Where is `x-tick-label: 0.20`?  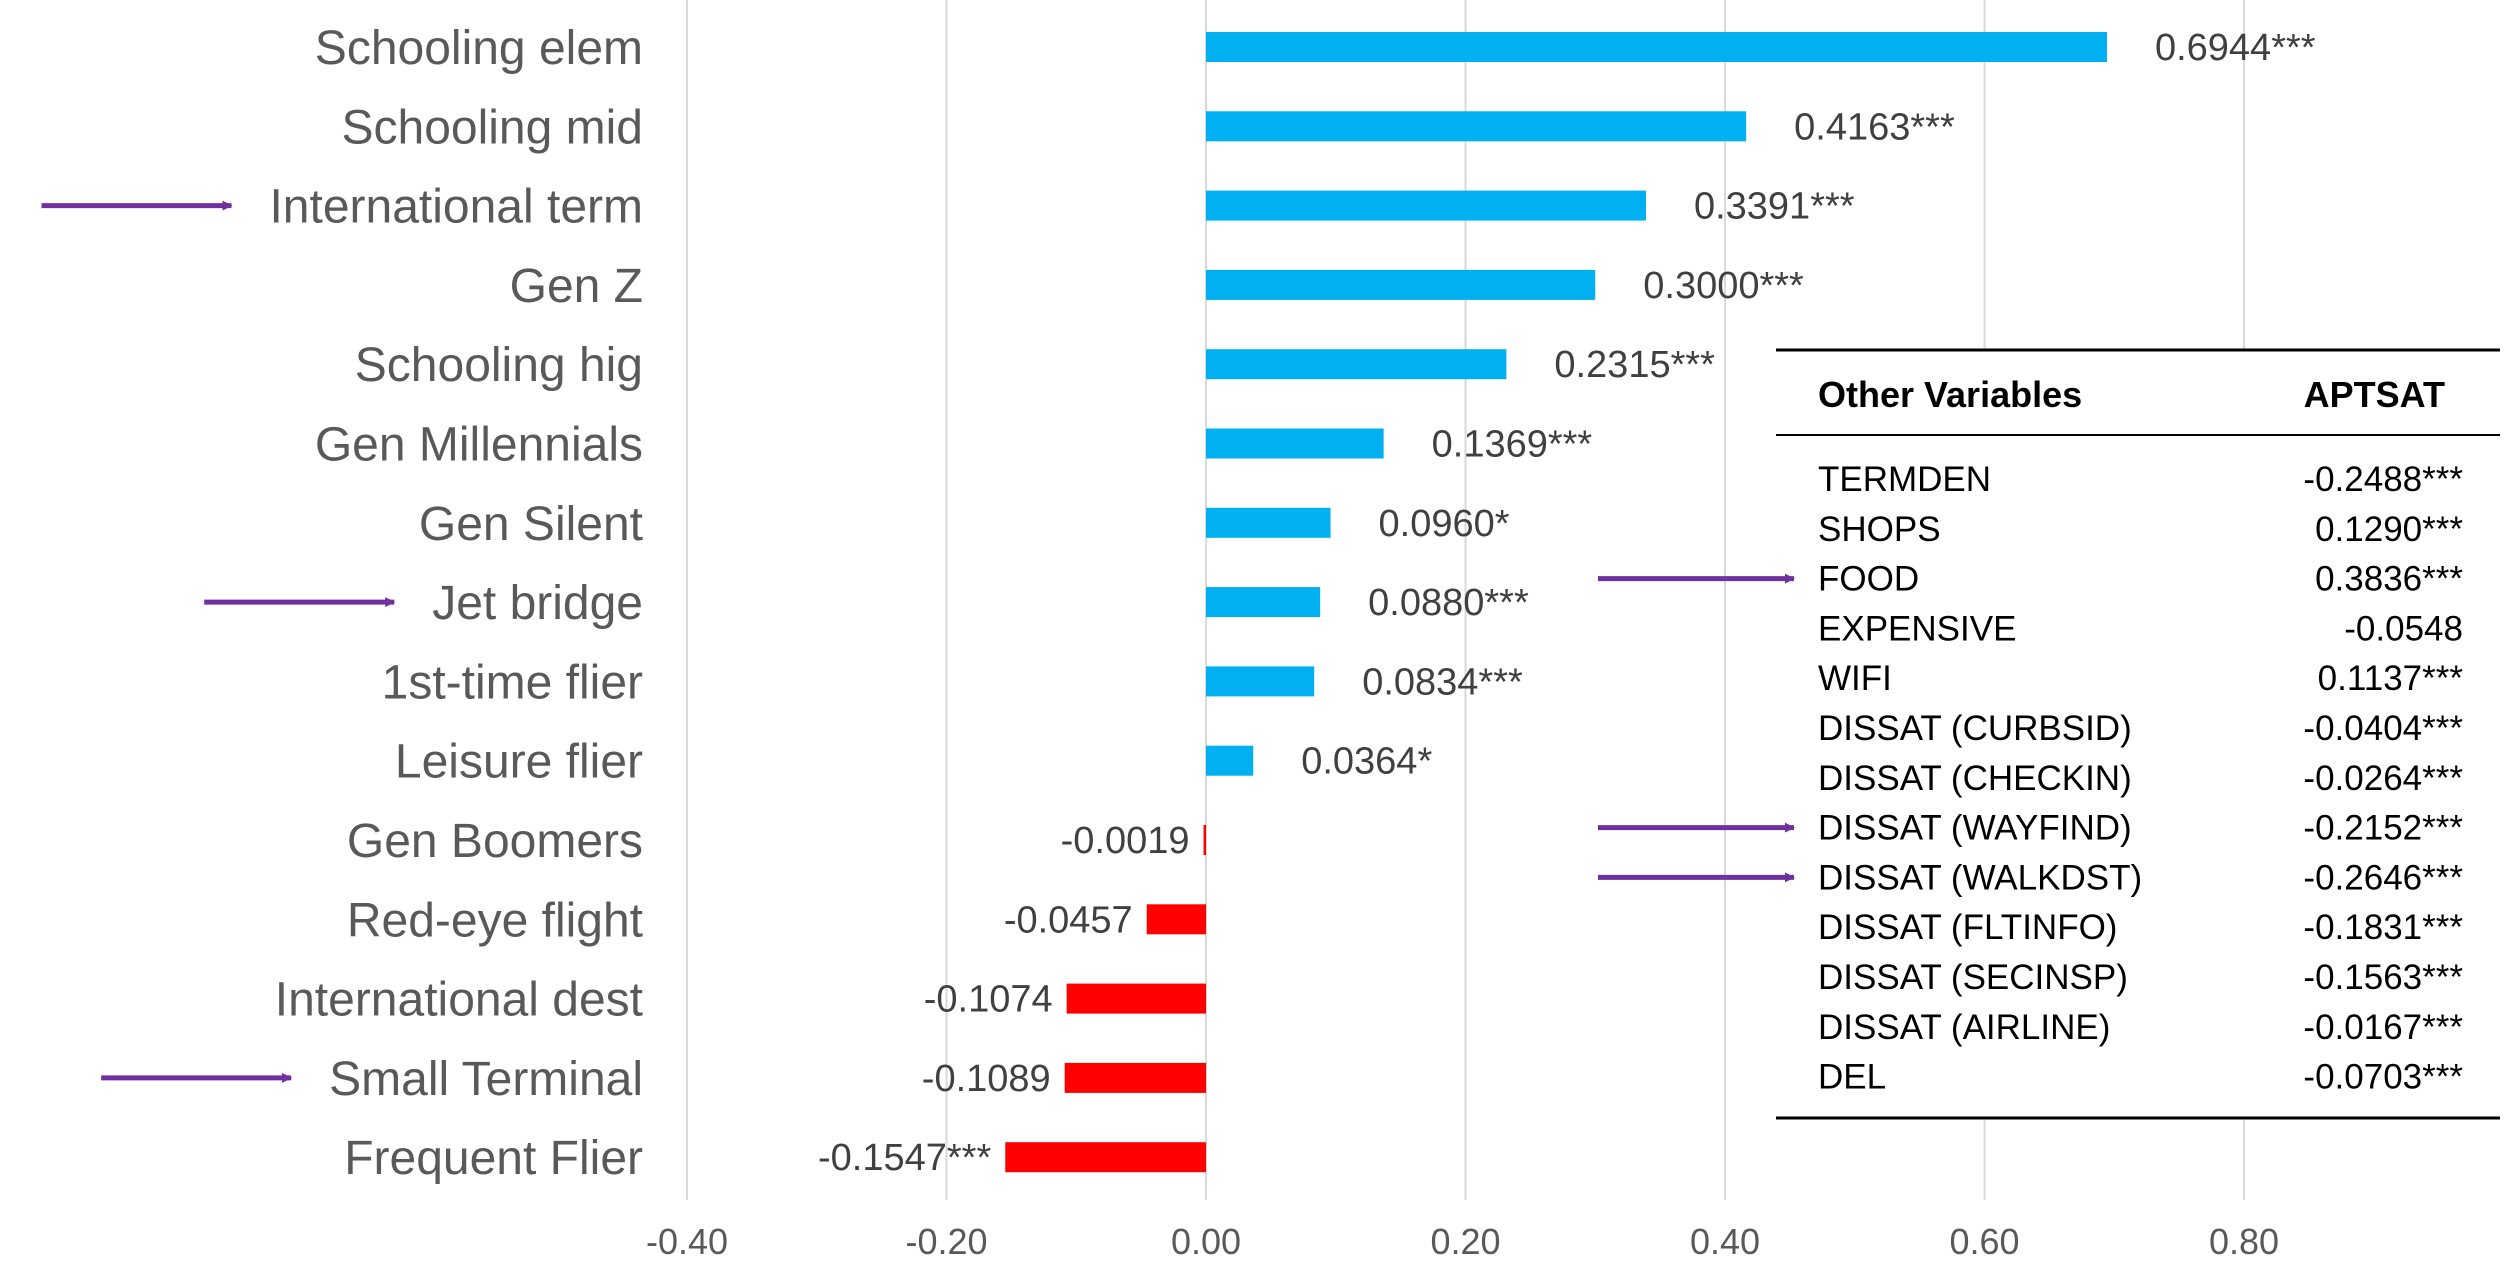
x-tick-label: 0.20 is located at coordinates (1465, 1241).